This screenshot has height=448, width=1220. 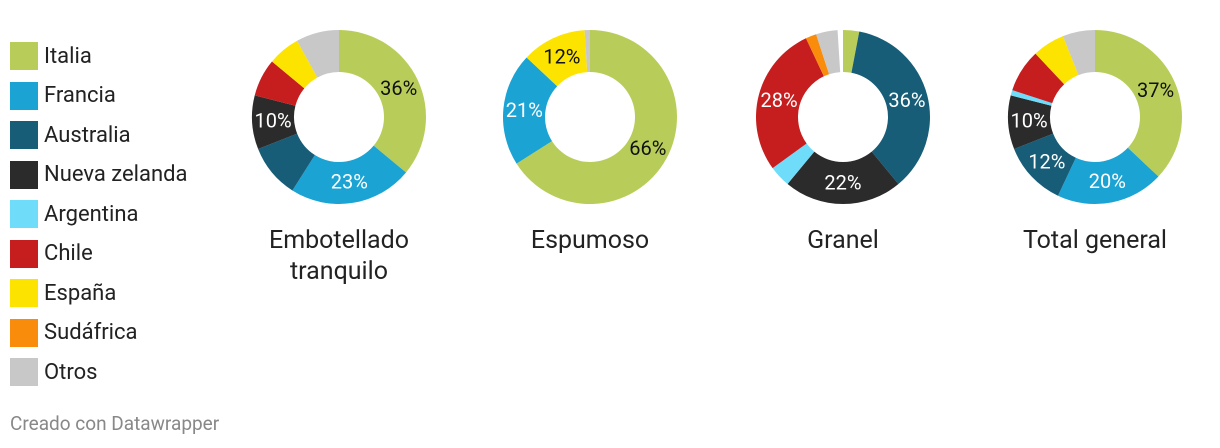 What do you see at coordinates (349, 181) in the screenshot?
I see `data-label: 23%` at bounding box center [349, 181].